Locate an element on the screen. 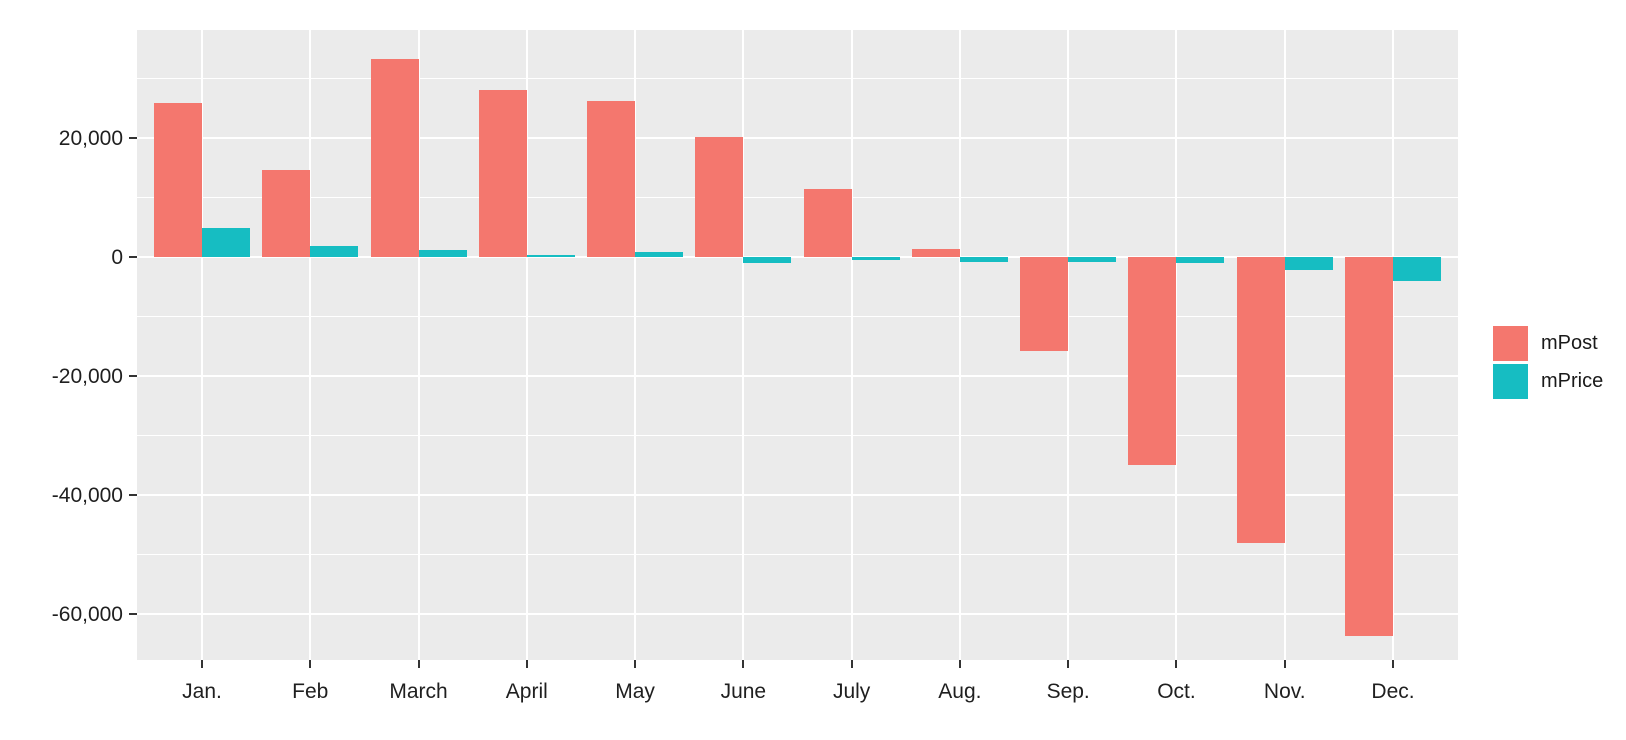 Image resolution: width=1626 pixels, height=740 pixels. x-axis-label: May is located at coordinates (635, 691).